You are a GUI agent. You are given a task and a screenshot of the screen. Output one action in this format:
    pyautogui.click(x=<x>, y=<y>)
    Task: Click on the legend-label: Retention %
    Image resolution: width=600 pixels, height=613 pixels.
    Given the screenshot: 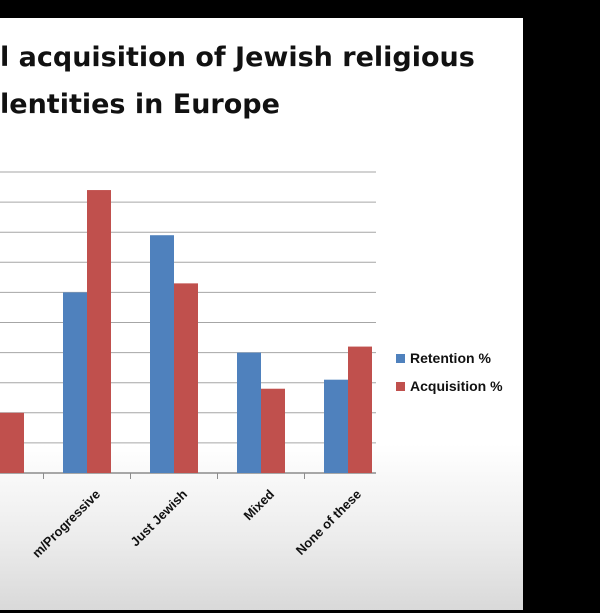 What is the action you would take?
    pyautogui.click(x=450, y=358)
    